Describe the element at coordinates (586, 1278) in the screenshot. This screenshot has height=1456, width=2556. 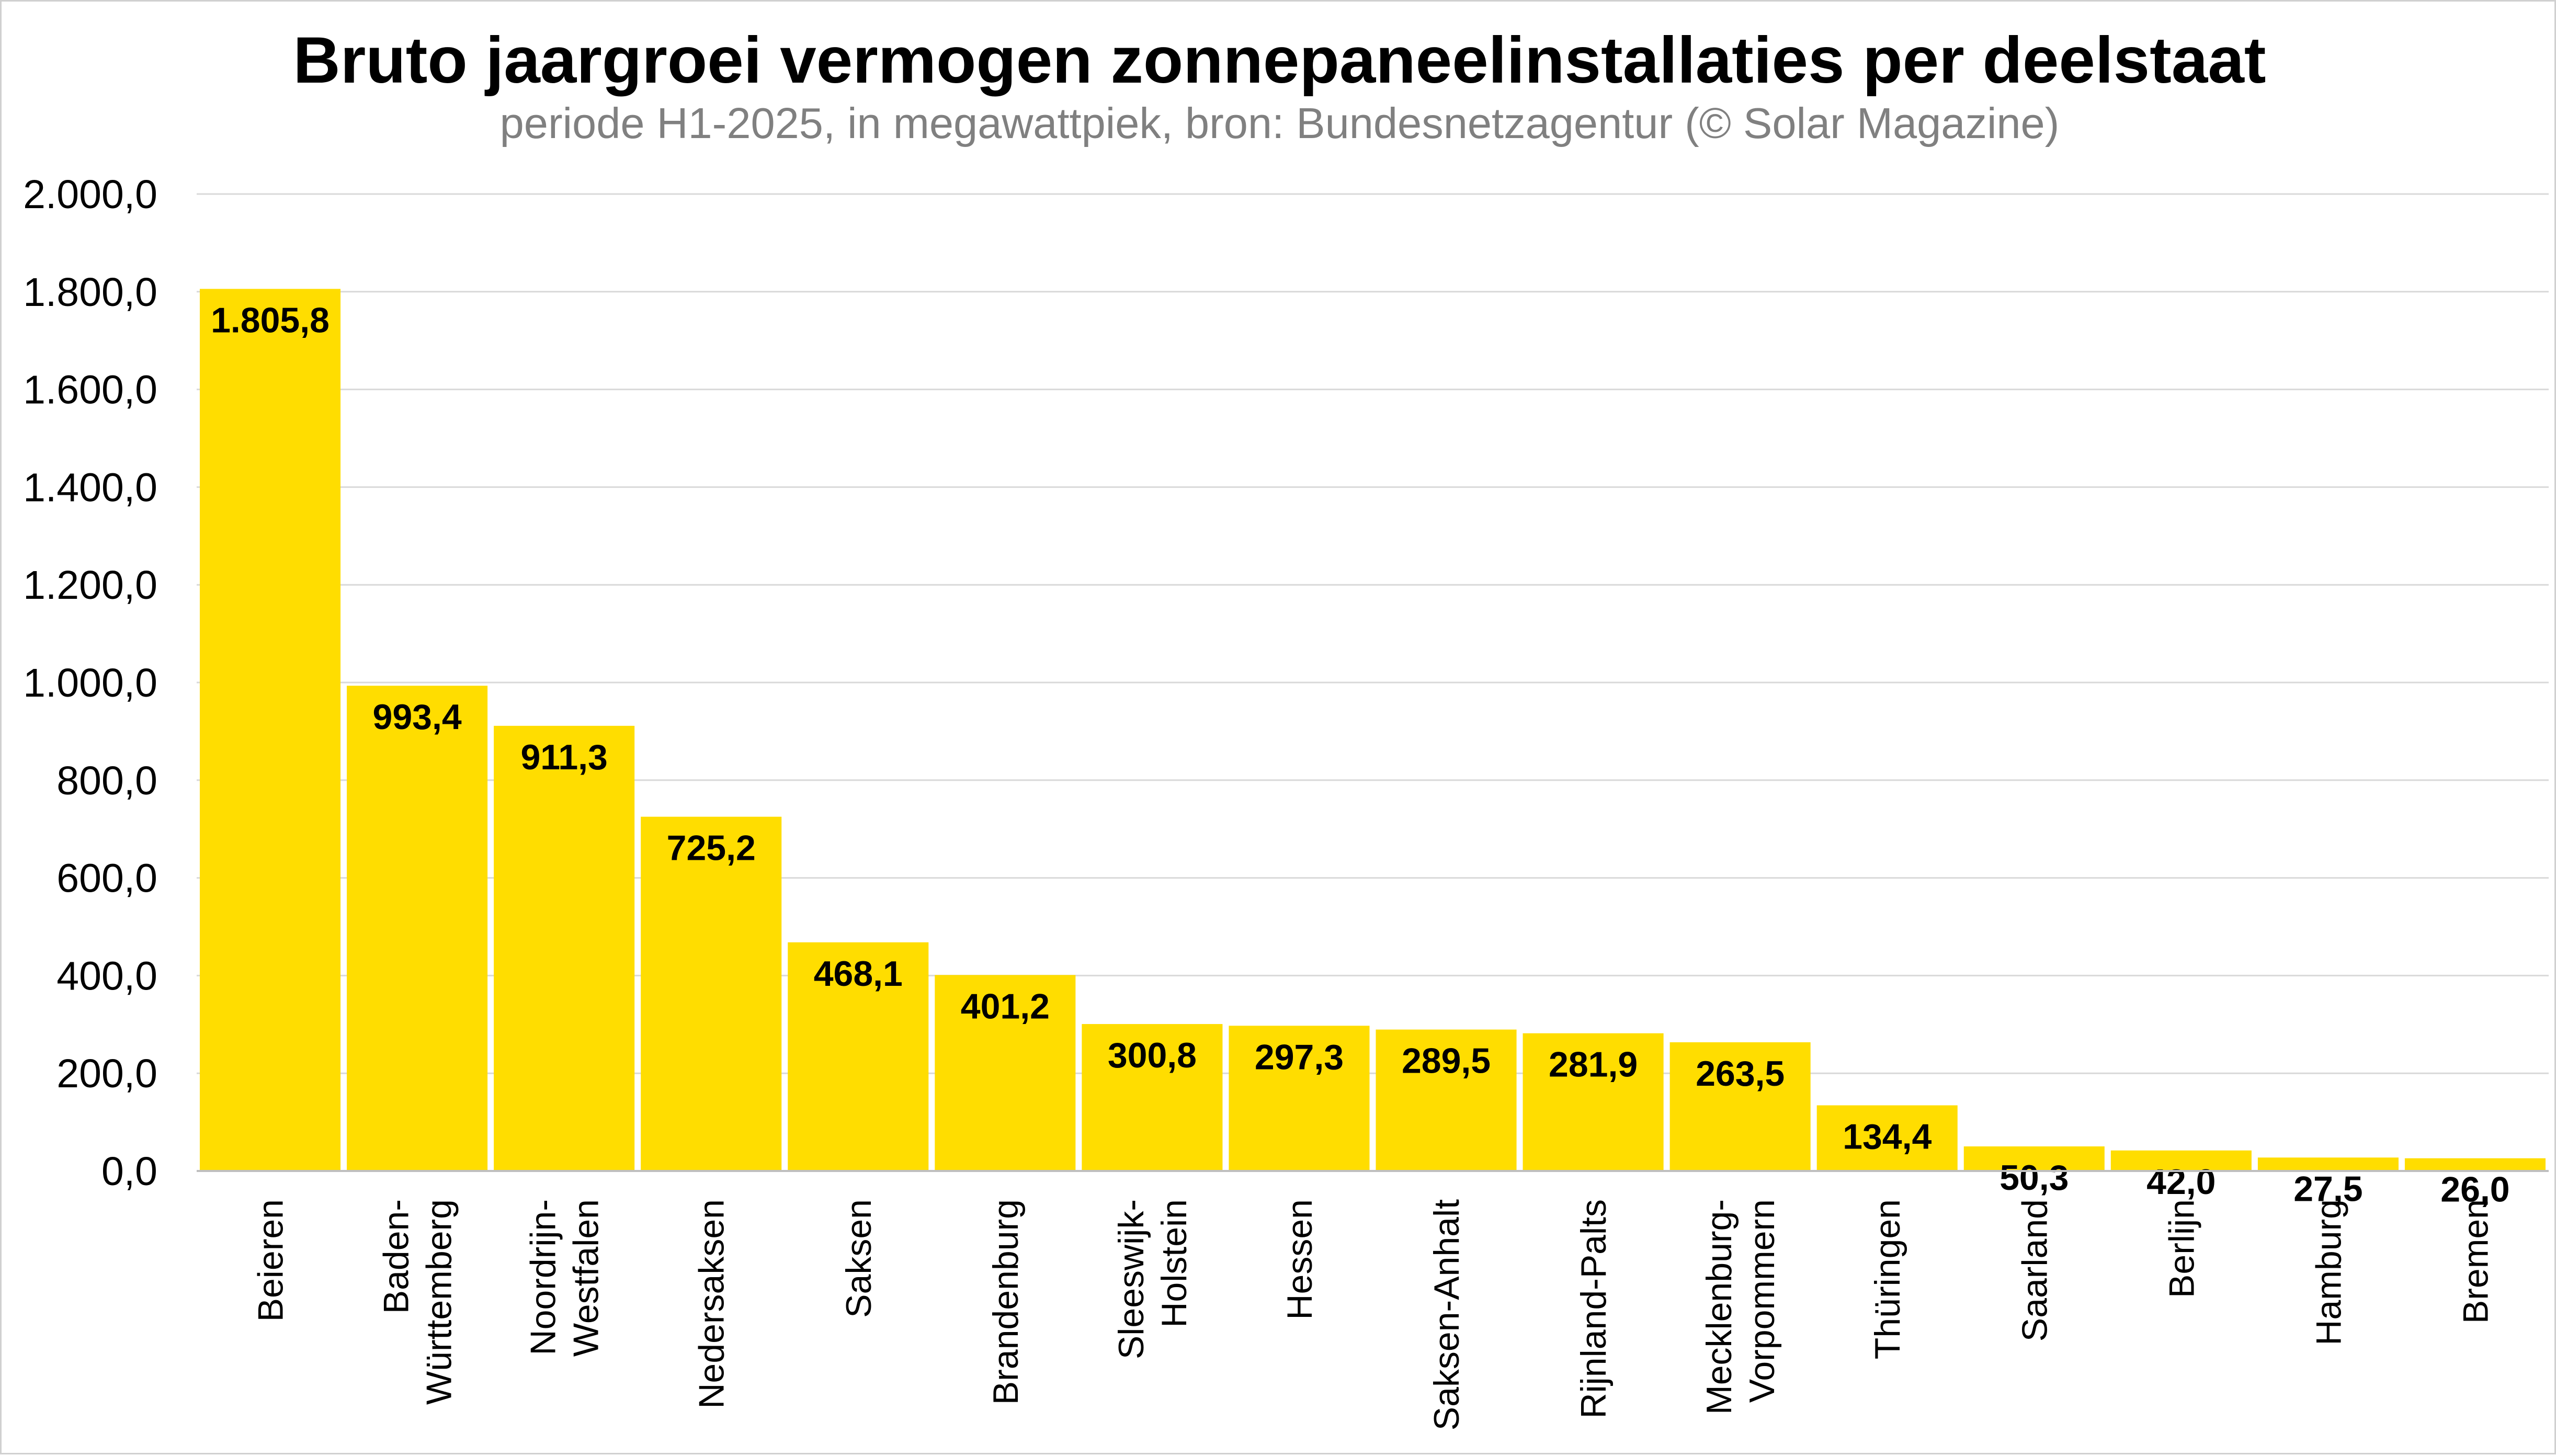
I see `x-tick-label-line: Westfalen` at that location.